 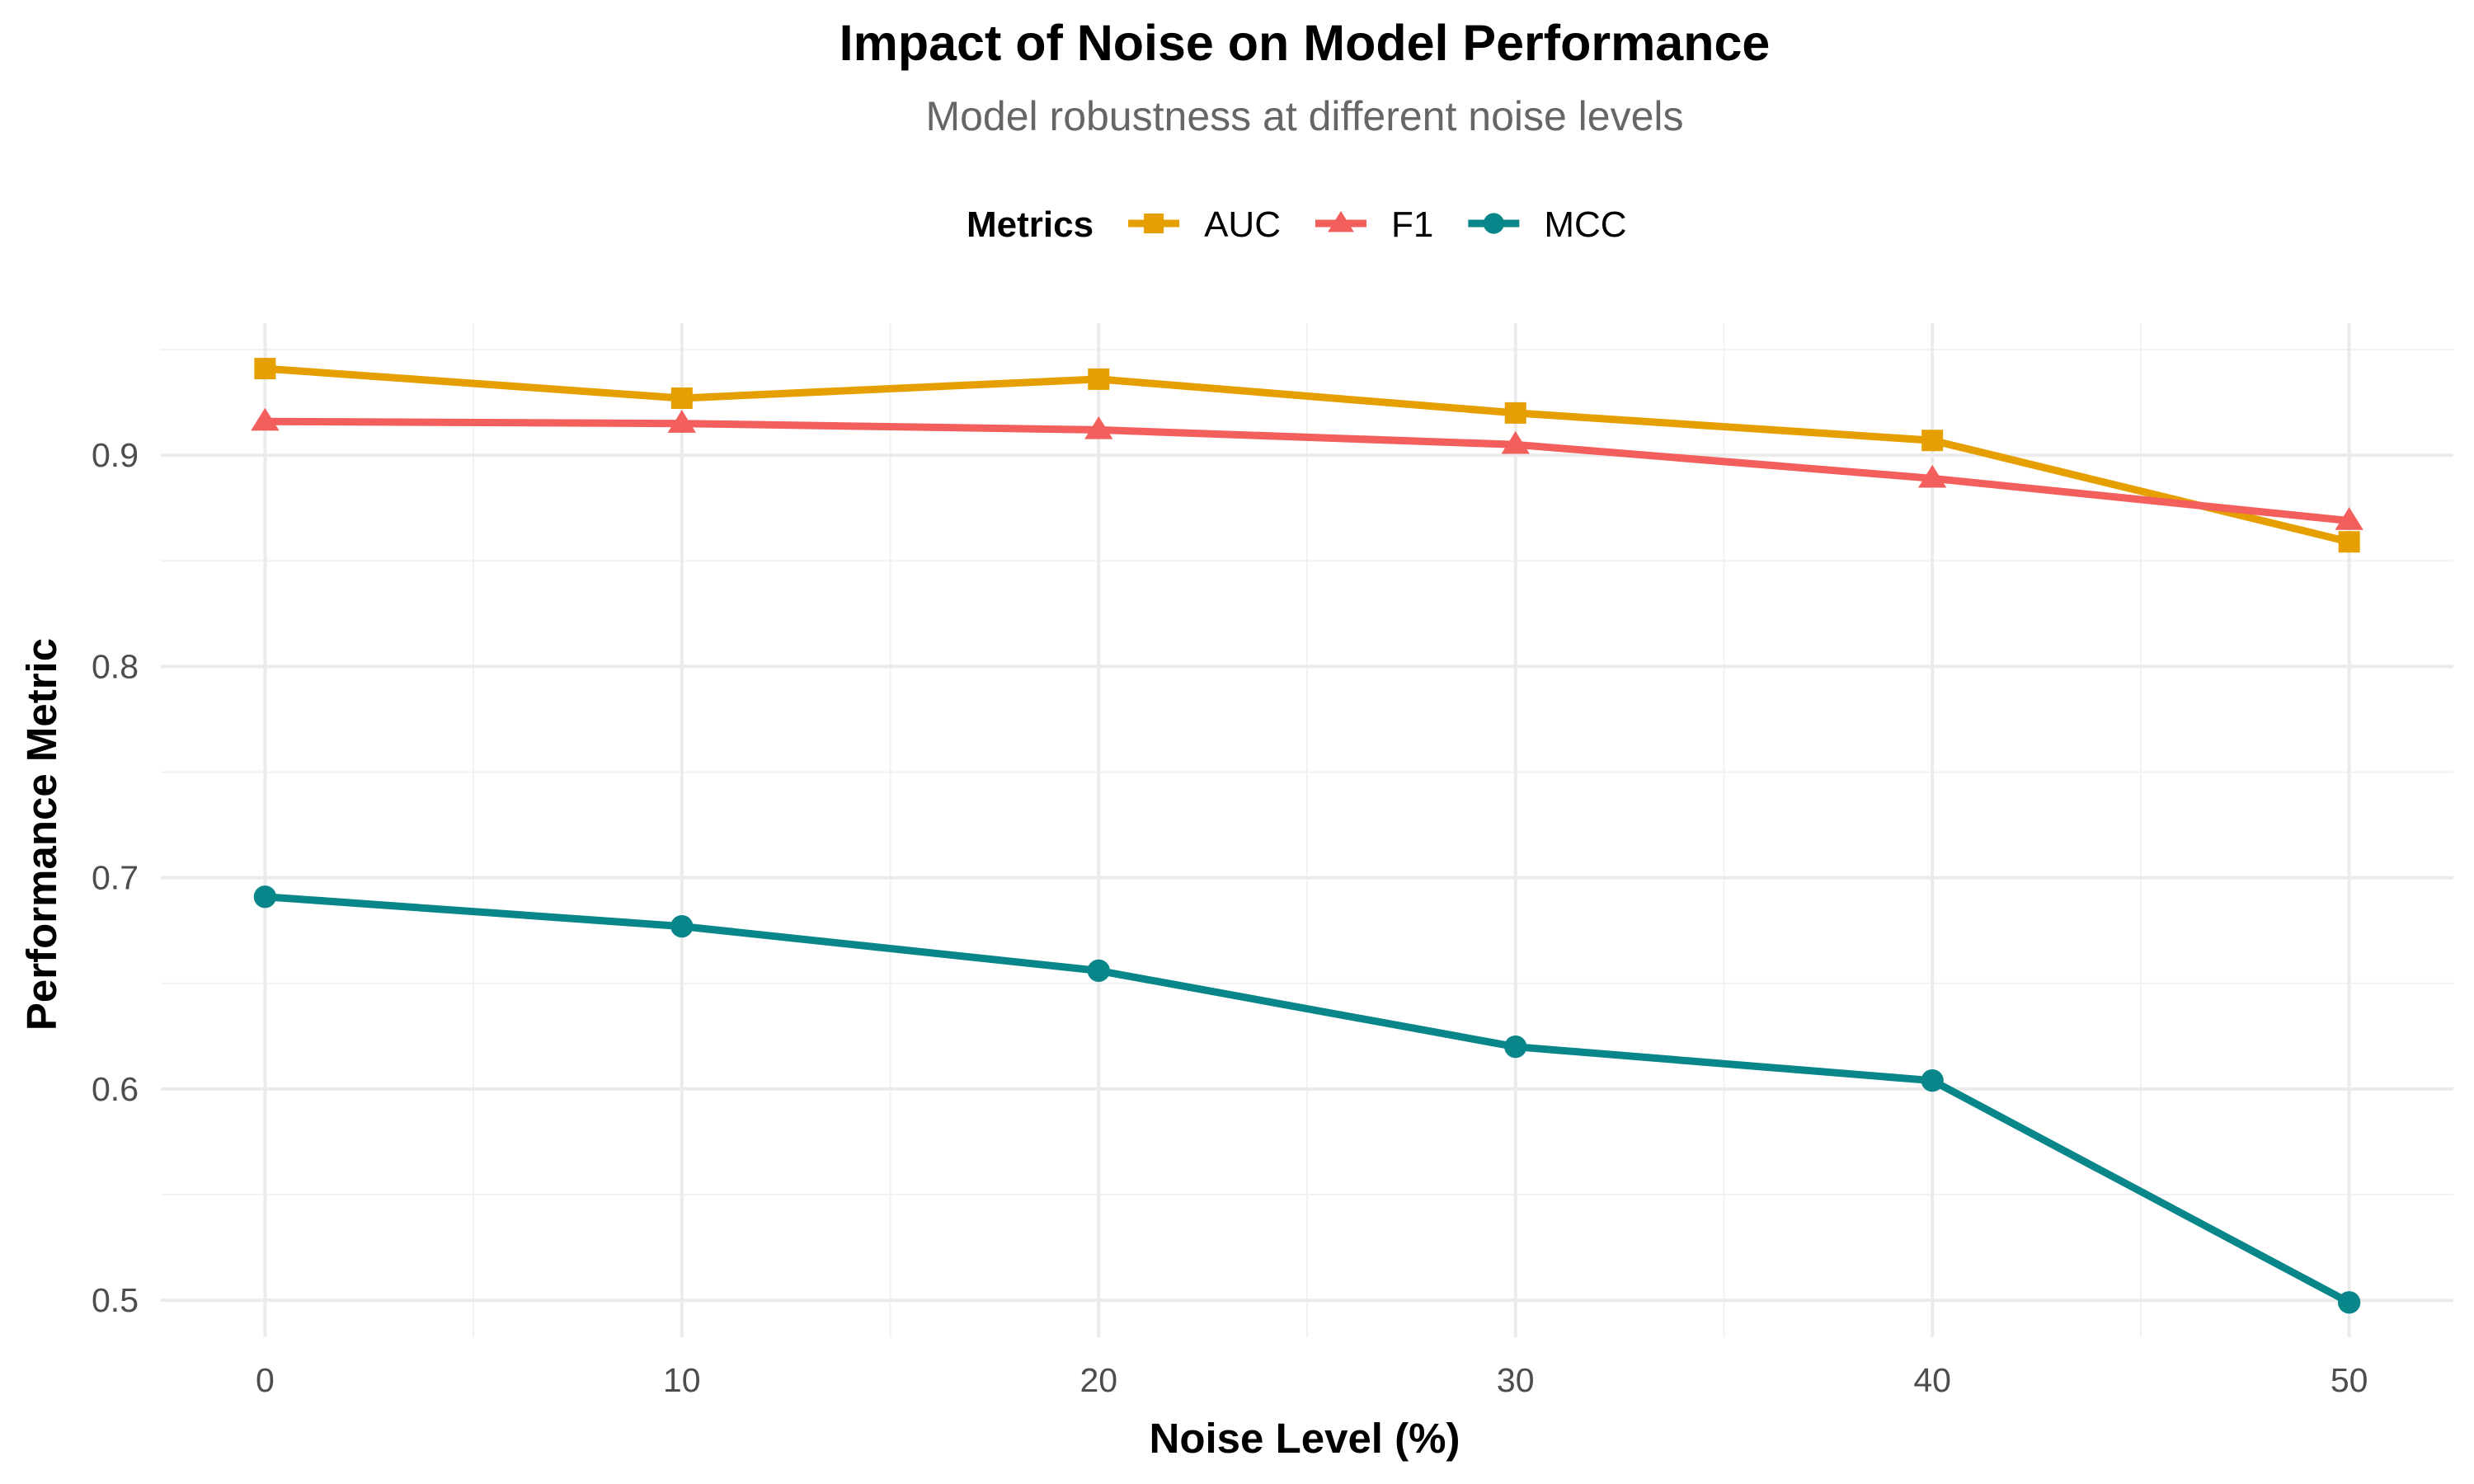 I want to click on series-auc, so click(x=1307, y=455).